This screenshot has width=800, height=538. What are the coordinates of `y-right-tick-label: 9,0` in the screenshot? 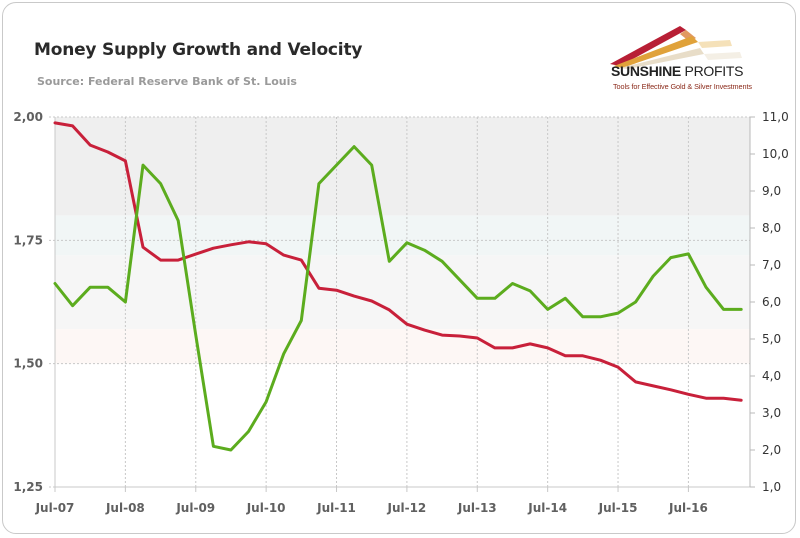 It's located at (771, 191).